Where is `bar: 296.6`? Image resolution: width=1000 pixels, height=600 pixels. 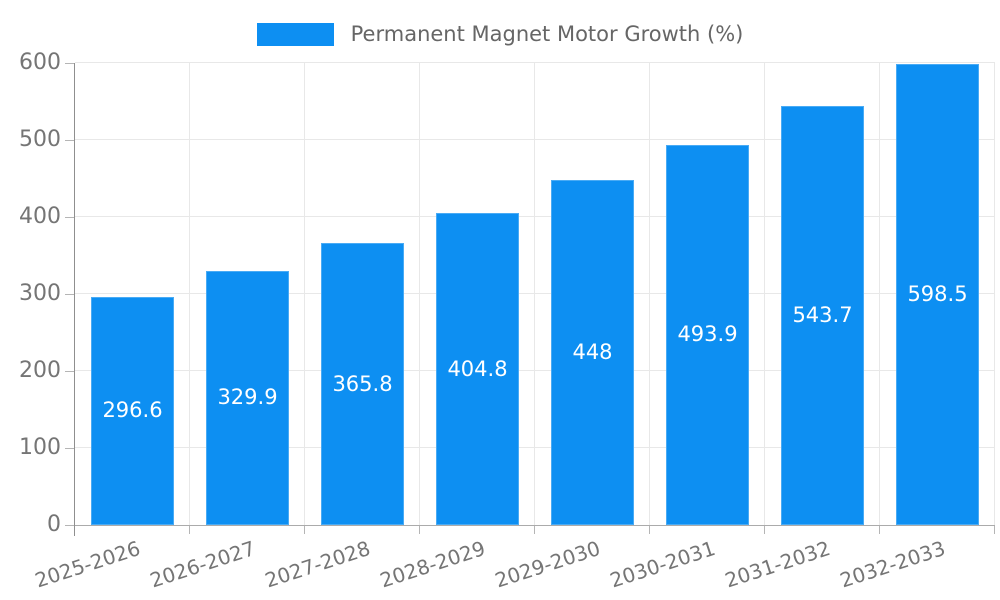 bar: 296.6 is located at coordinates (132, 410).